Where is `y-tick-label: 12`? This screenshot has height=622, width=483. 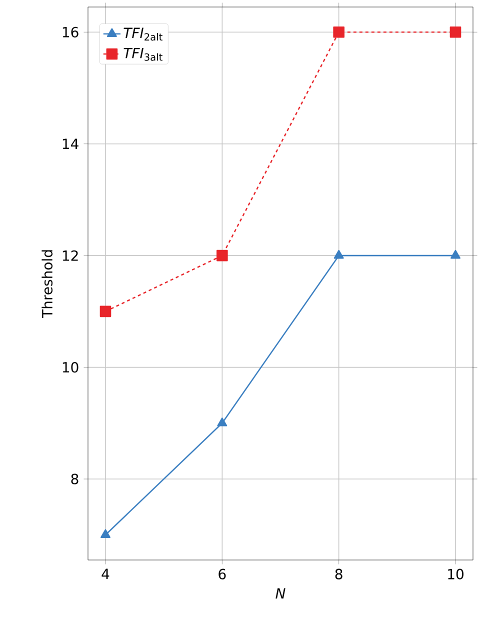 y-tick-label: 12 is located at coordinates (70, 255).